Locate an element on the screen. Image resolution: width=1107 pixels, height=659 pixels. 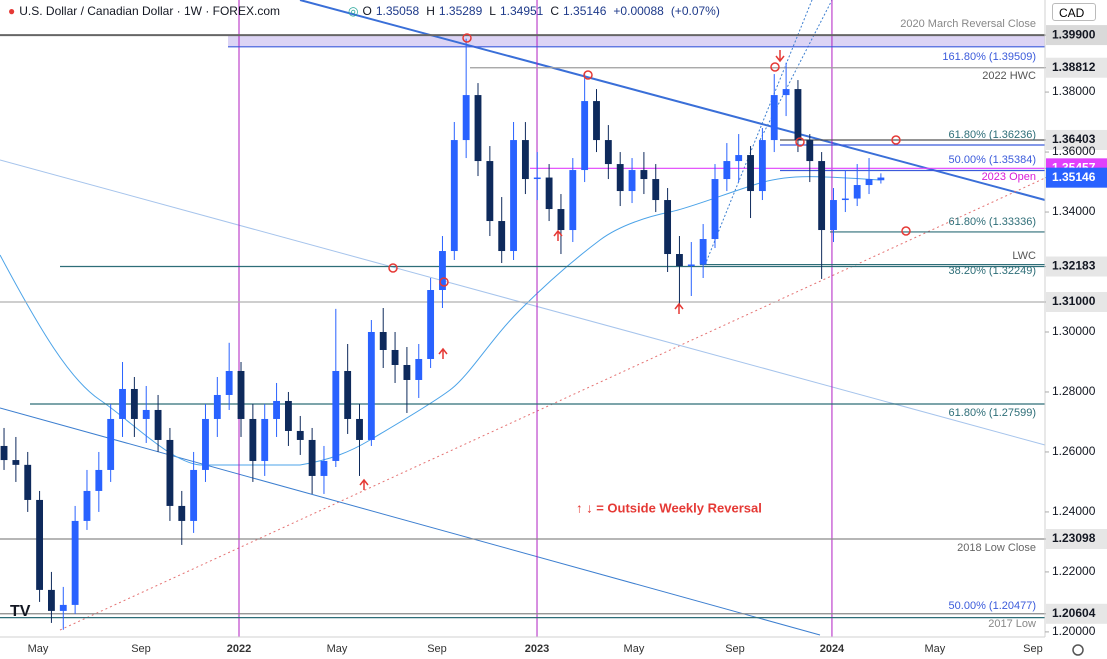
x-tick-label: 2024 is located at coordinates (832, 649).